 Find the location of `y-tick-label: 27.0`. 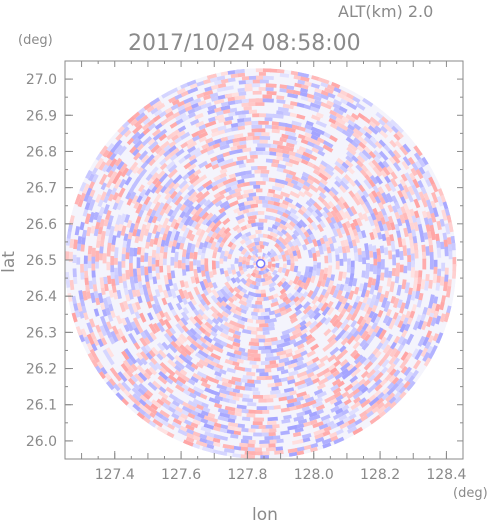

y-tick-label: 27.0 is located at coordinates (41, 80).